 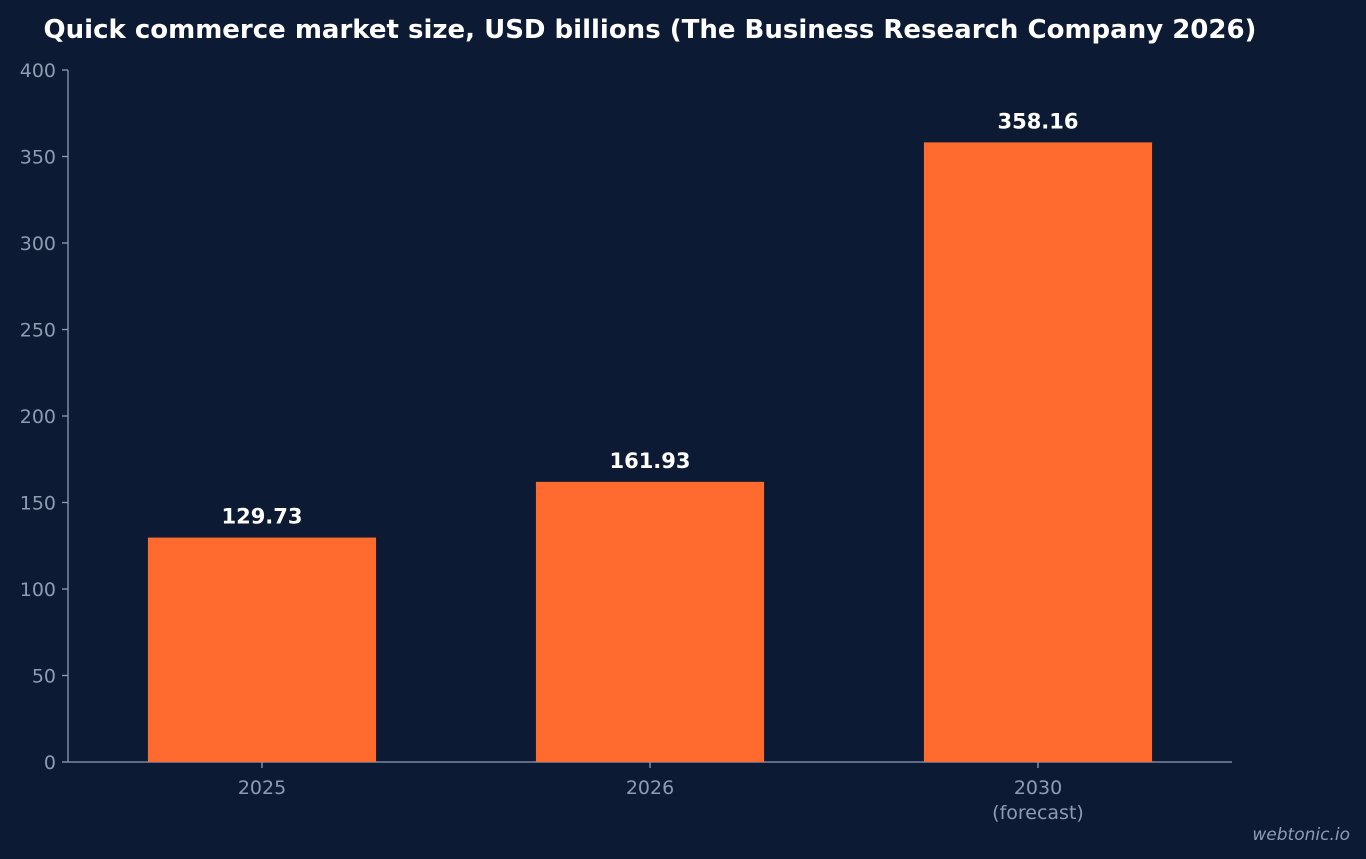 What do you see at coordinates (50, 763) in the screenshot?
I see `y-tick-label: 0` at bounding box center [50, 763].